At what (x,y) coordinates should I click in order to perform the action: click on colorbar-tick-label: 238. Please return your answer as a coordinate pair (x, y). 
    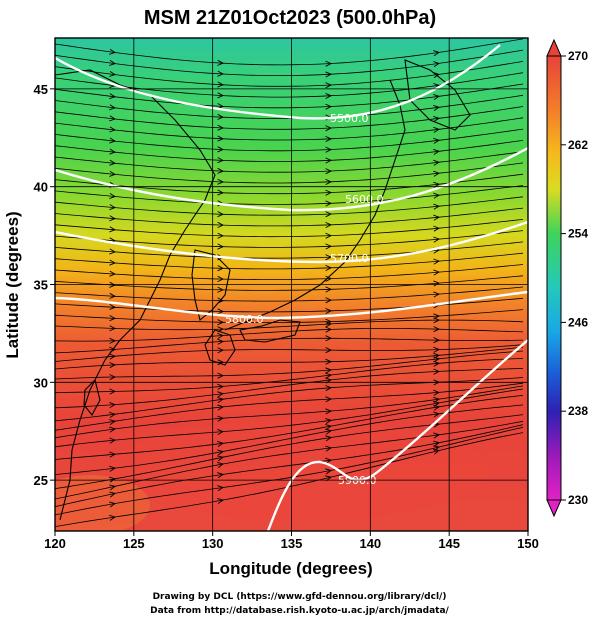
    Looking at the image, I should click on (578, 411).